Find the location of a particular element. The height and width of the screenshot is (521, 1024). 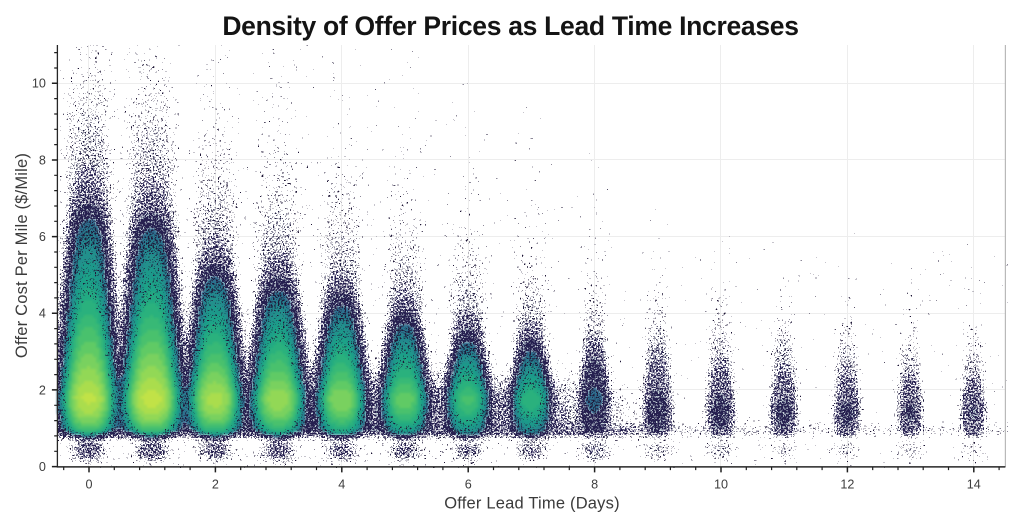

svg-text: Offer Cost Per Mile ($/Mile) is located at coordinates (22, 255).